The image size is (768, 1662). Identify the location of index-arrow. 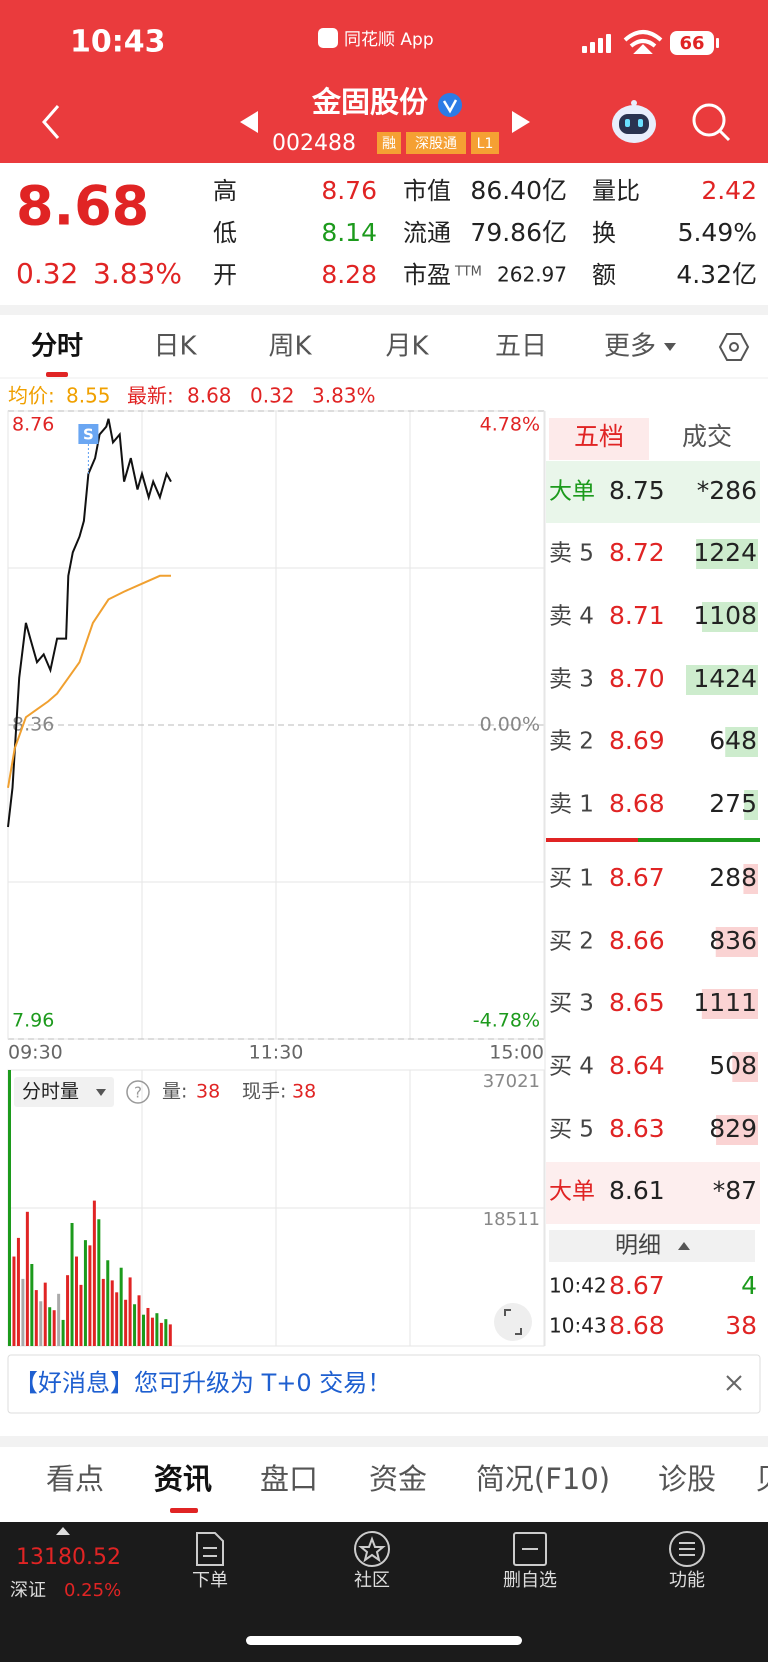
(63, 1531).